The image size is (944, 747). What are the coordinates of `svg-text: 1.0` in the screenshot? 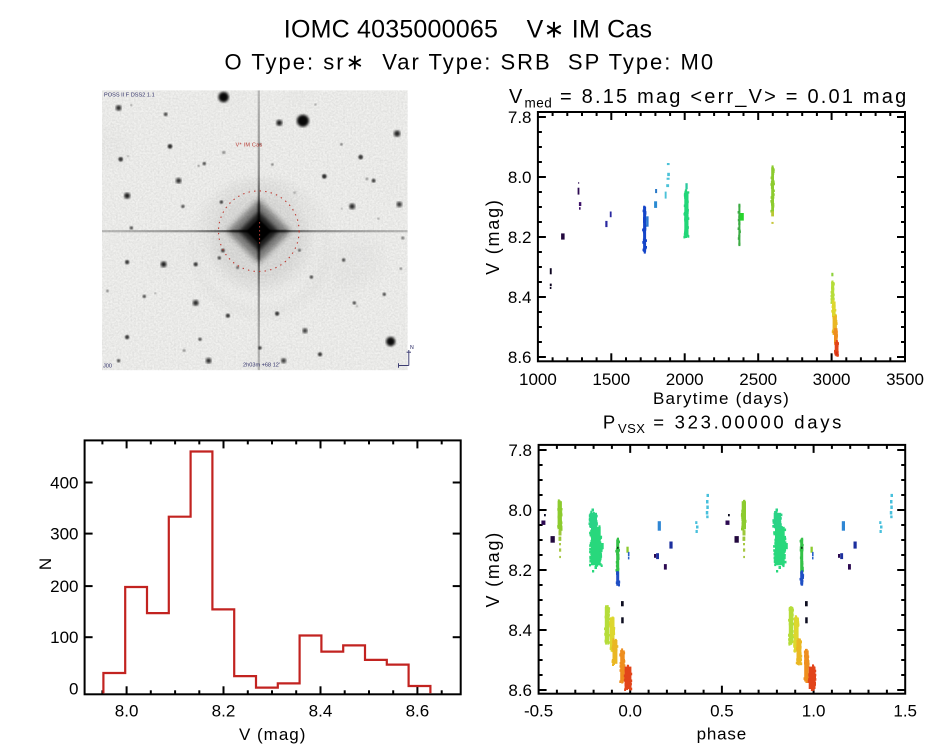 It's located at (814, 711).